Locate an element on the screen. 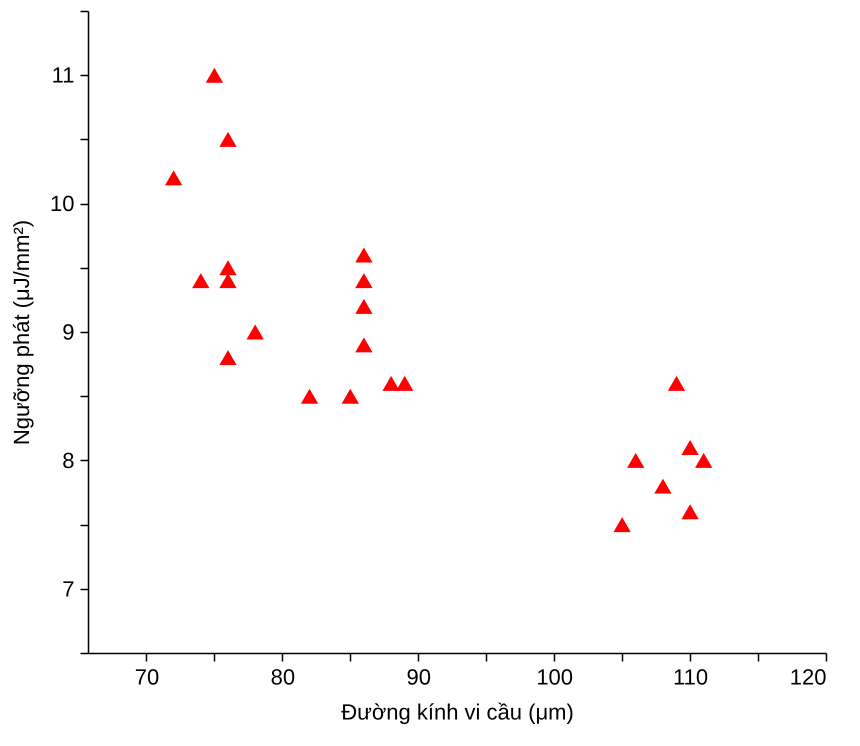 Image resolution: width=860 pixels, height=746 pixels. y-tick-label: 11 is located at coordinates (63, 75).